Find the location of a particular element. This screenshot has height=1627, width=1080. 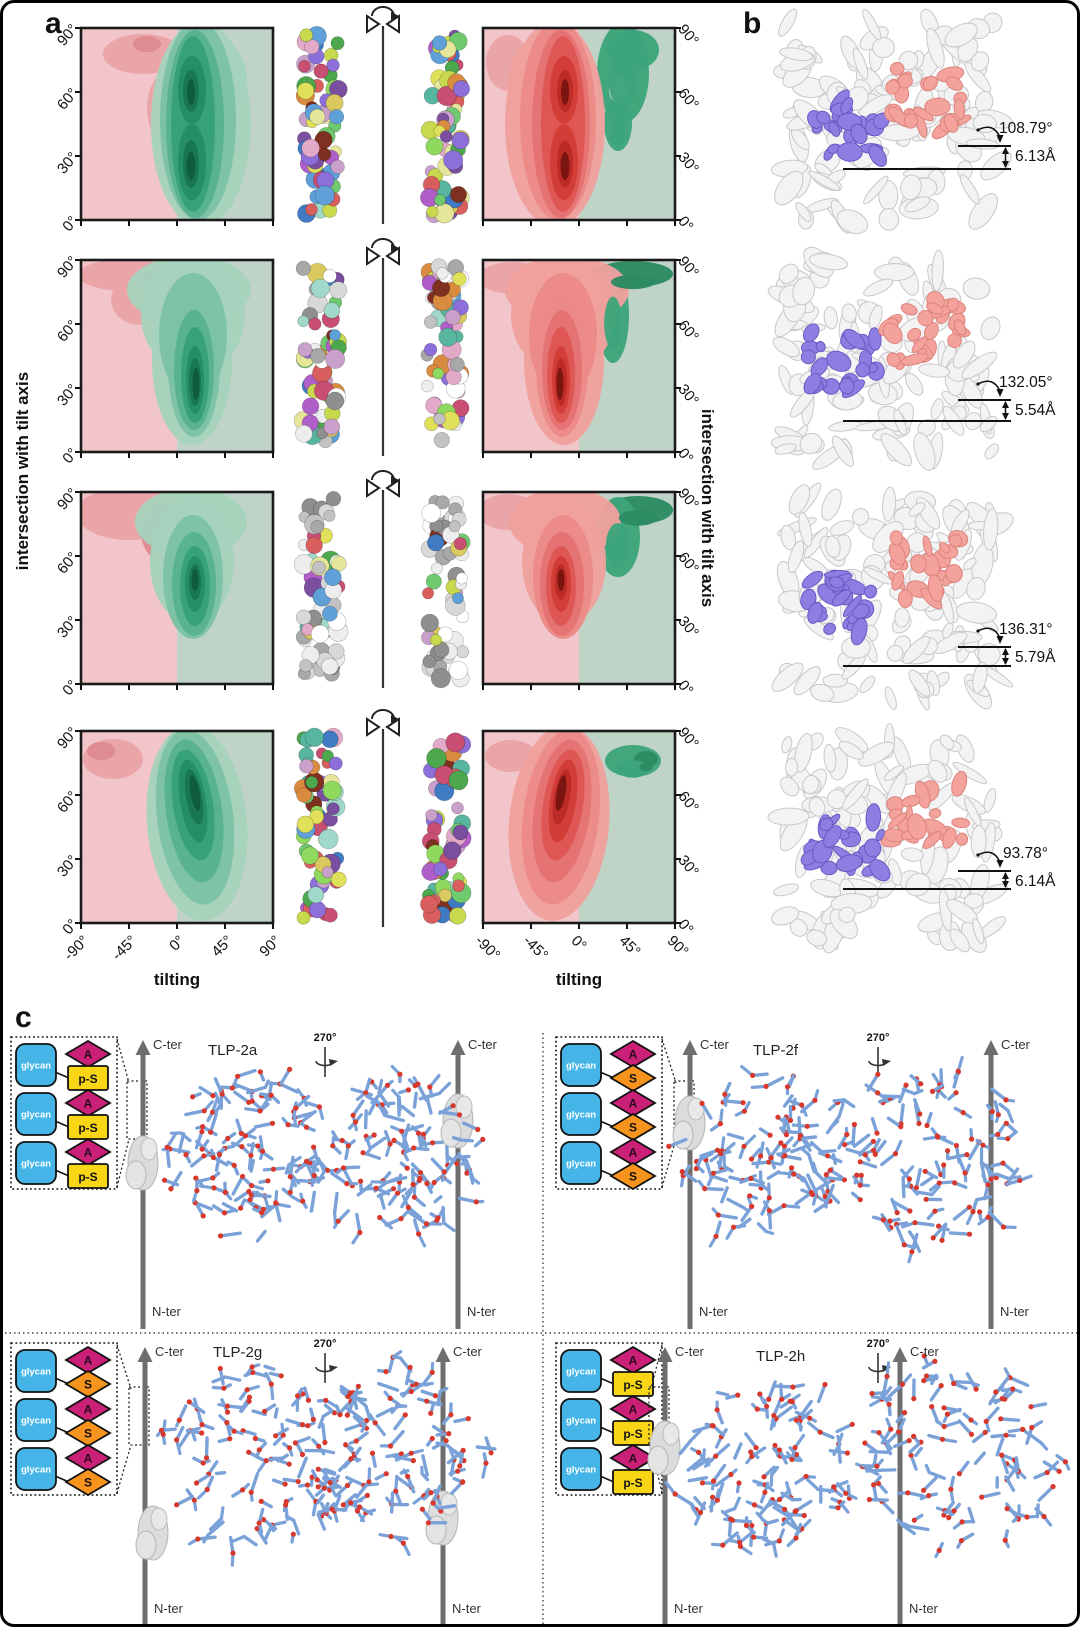

contour-plot-red-row2 is located at coordinates (581, 358).